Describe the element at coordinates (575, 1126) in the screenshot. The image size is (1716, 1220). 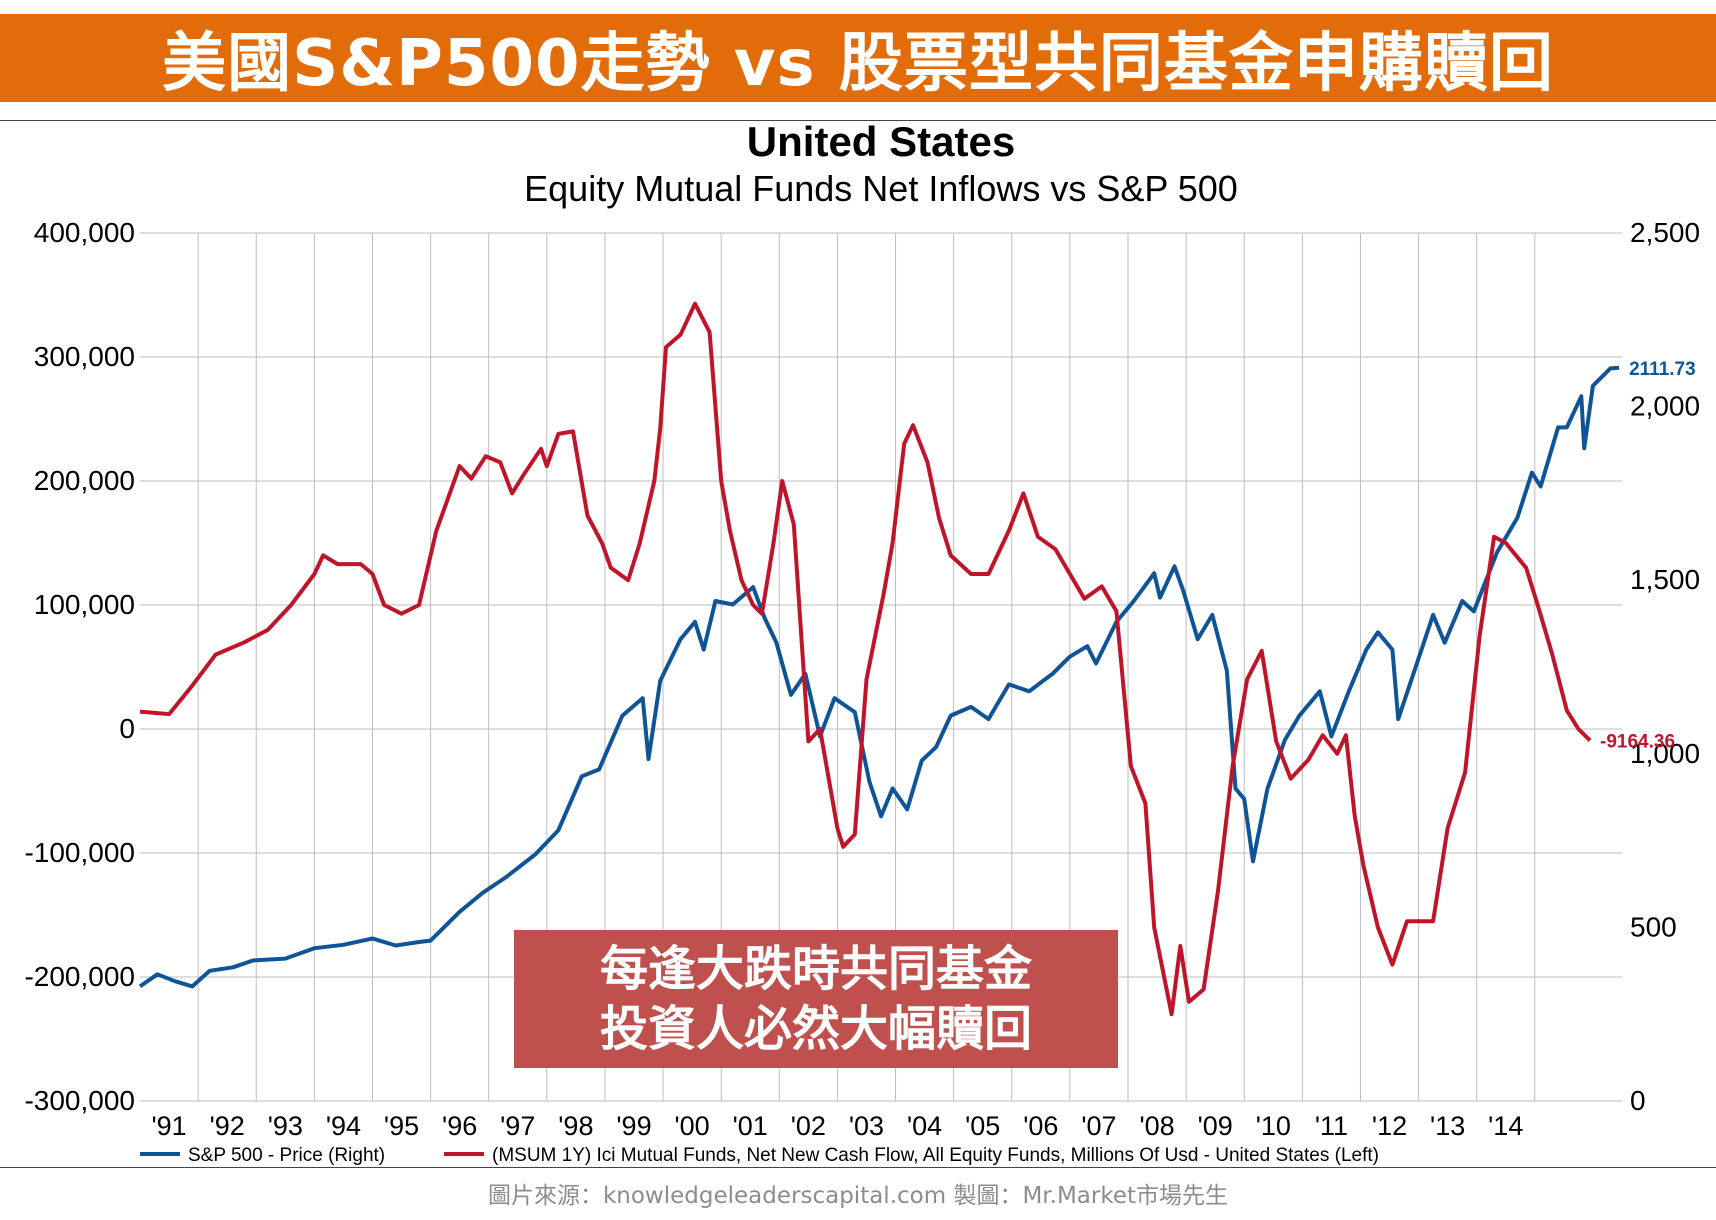
I see `x-tick-label: '98` at that location.